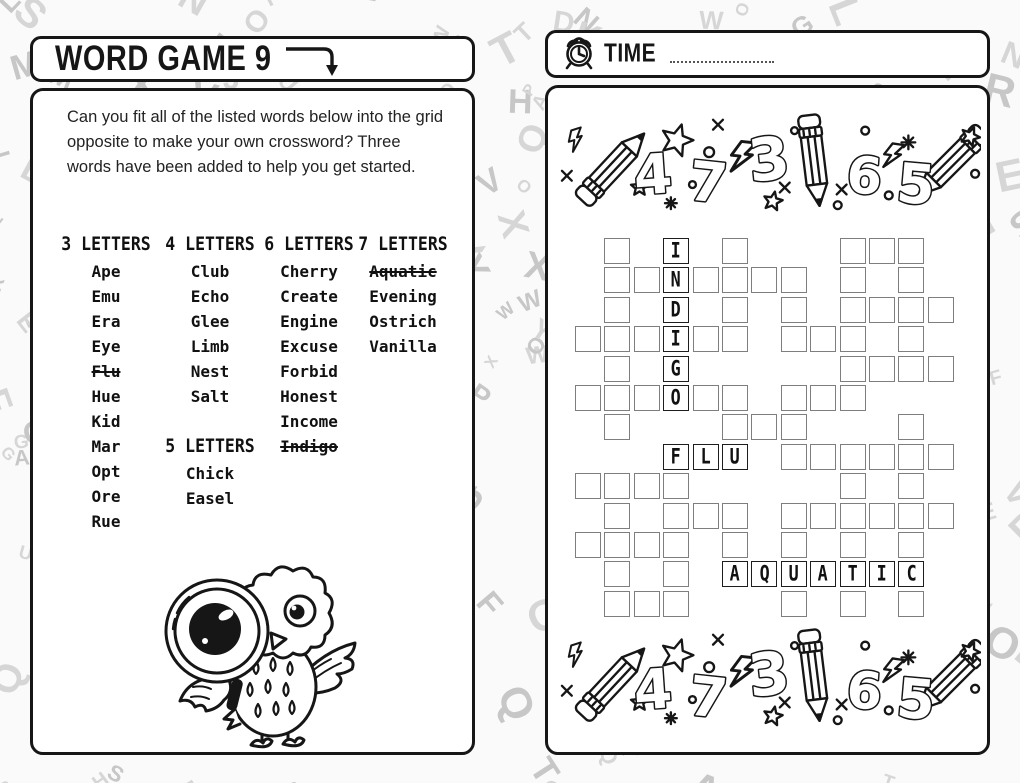  Describe the element at coordinates (764, 574) in the screenshot. I see `grid-cell: Q` at that location.